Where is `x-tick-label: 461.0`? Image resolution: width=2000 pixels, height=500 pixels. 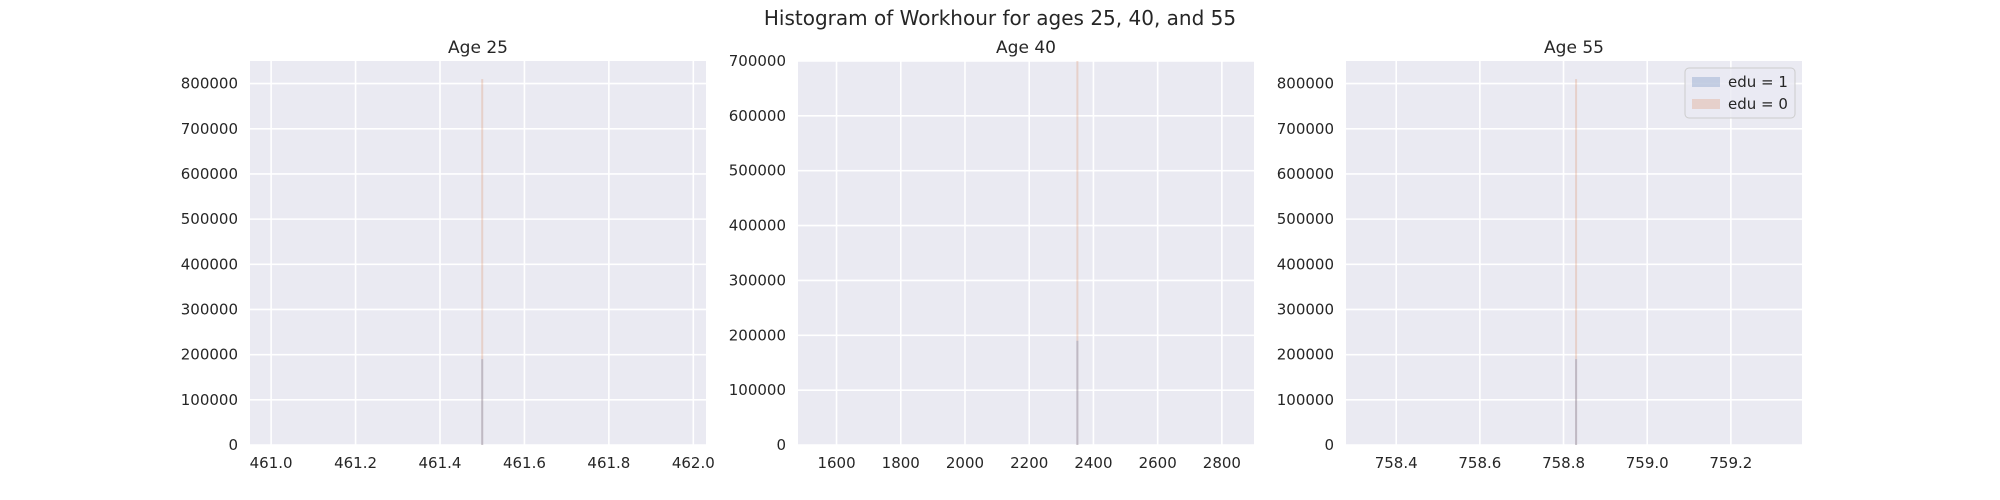 x-tick-label: 461.0 is located at coordinates (271, 463).